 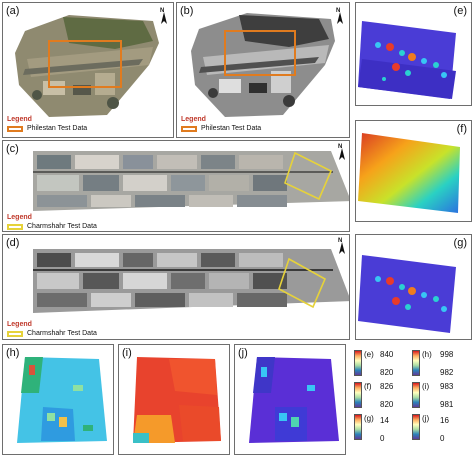 What do you see at coordinates (387, 354) in the screenshot?
I see `colorbar-e-max: 840` at bounding box center [387, 354].